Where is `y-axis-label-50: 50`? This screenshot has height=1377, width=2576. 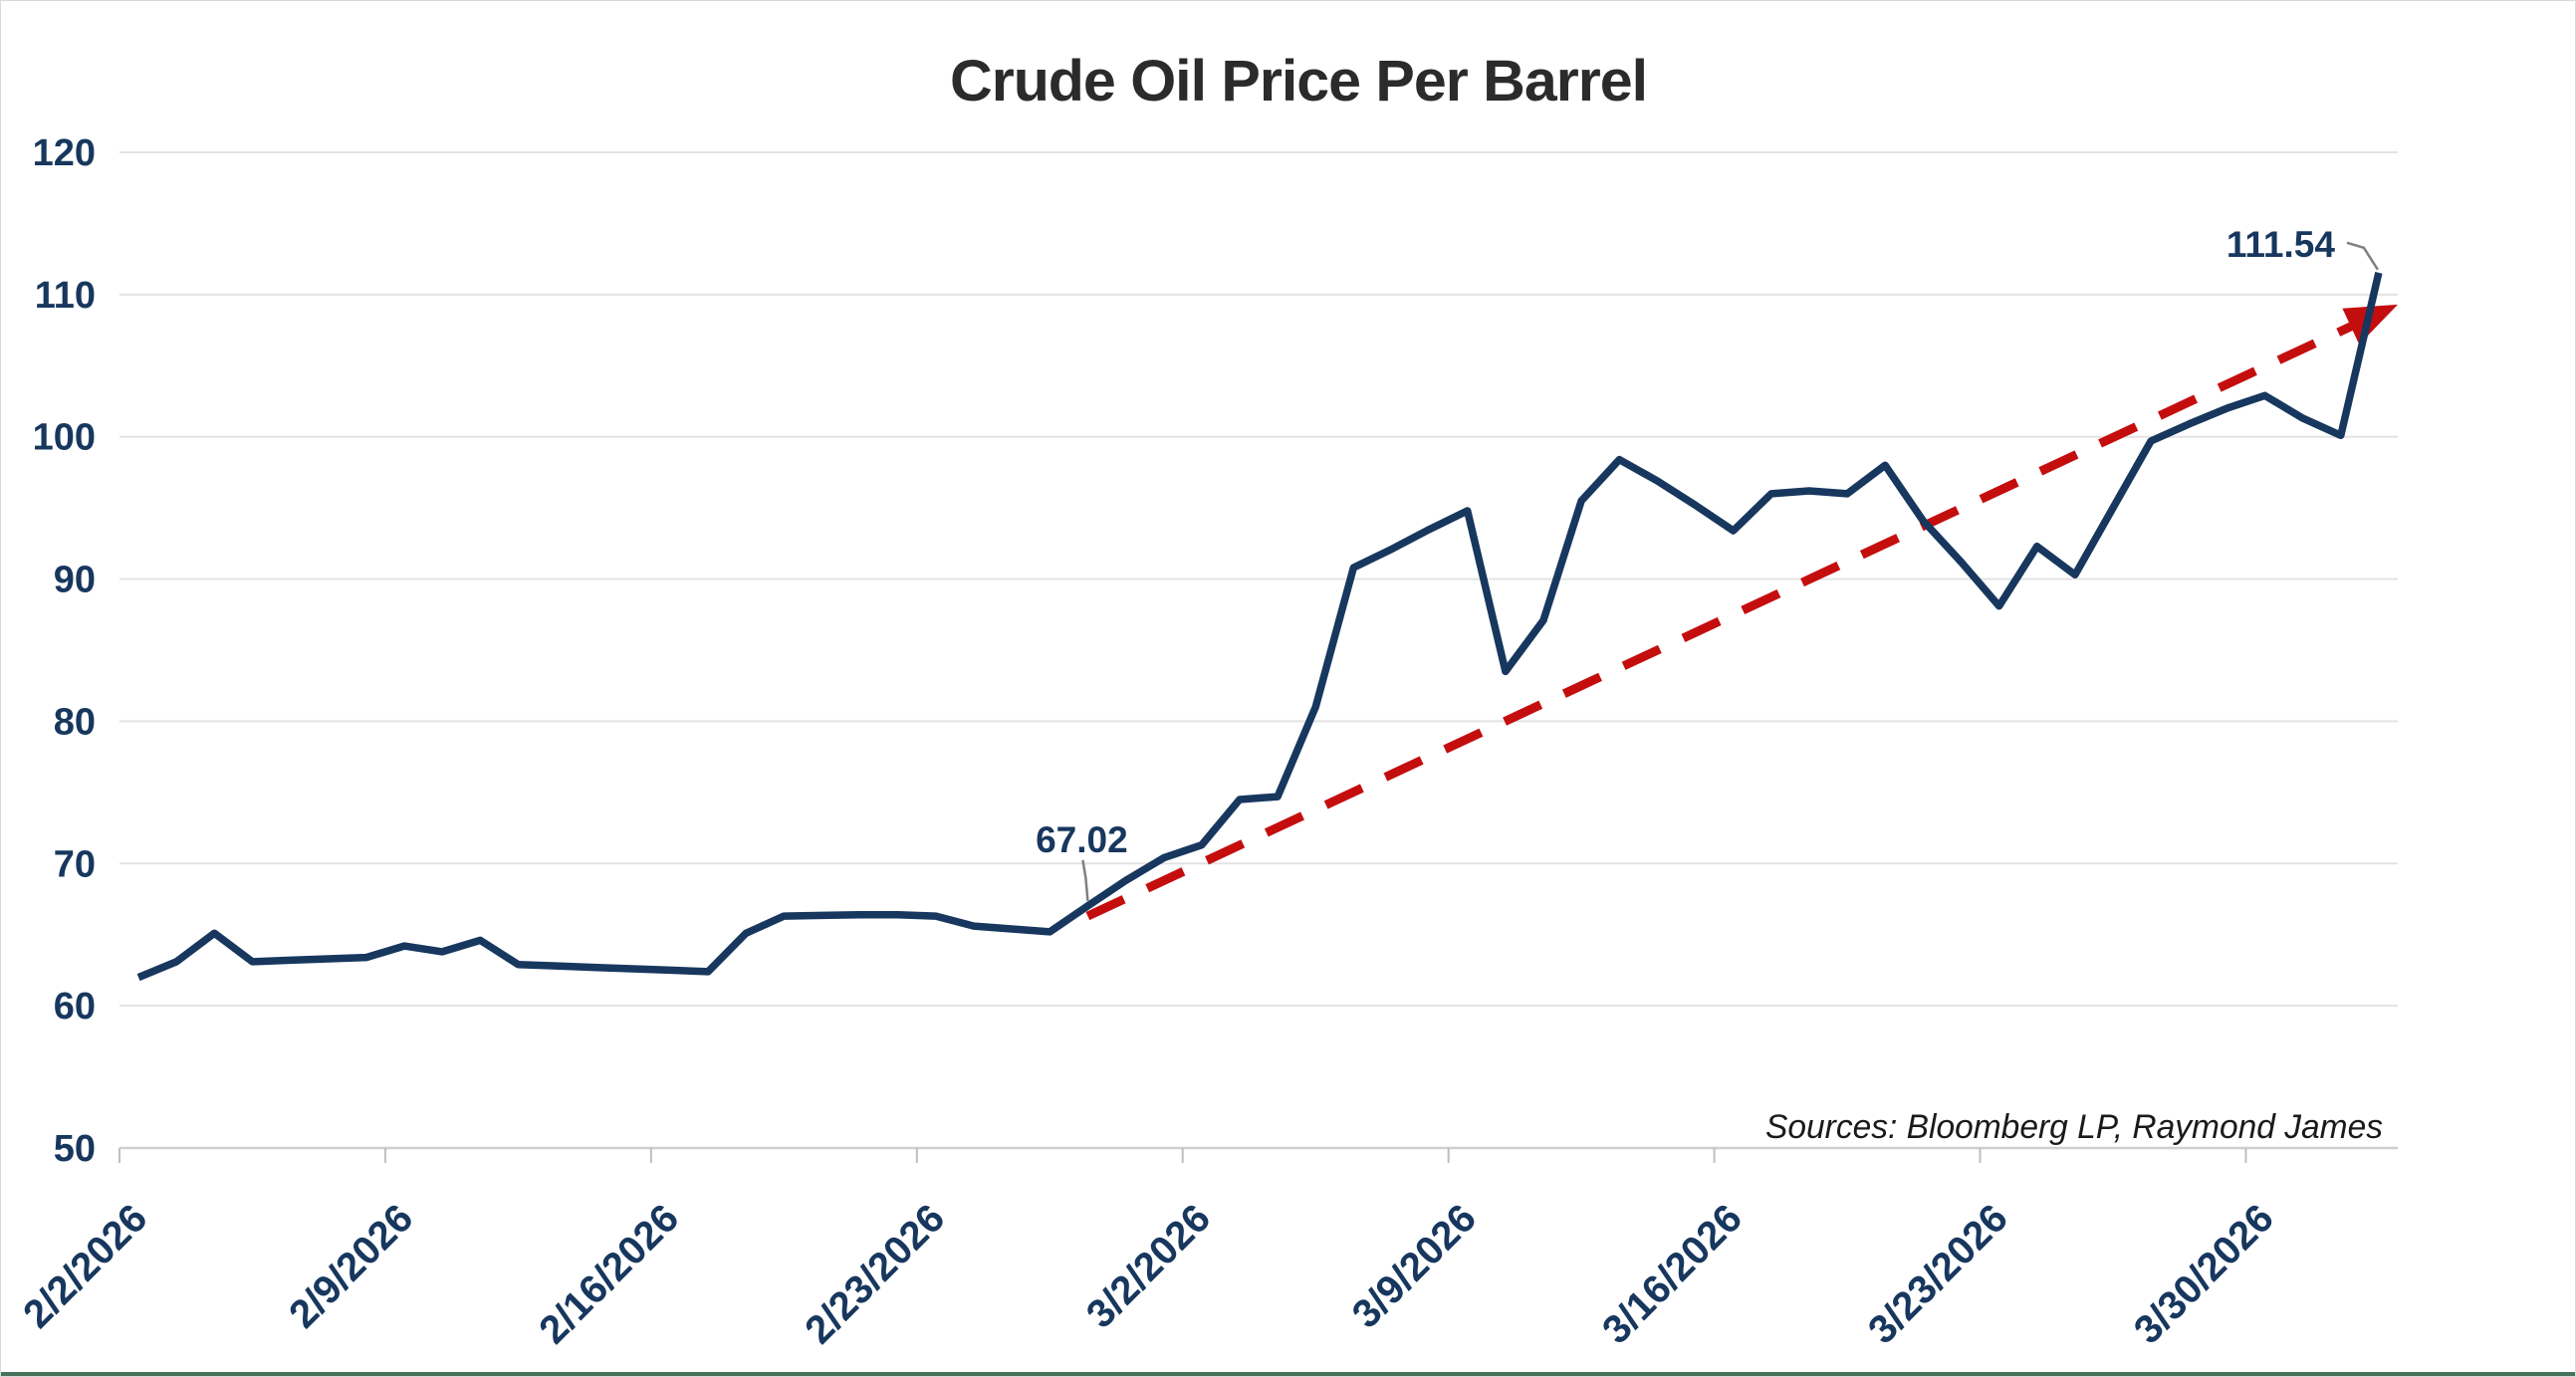
y-axis-label-50: 50 is located at coordinates (75, 1149).